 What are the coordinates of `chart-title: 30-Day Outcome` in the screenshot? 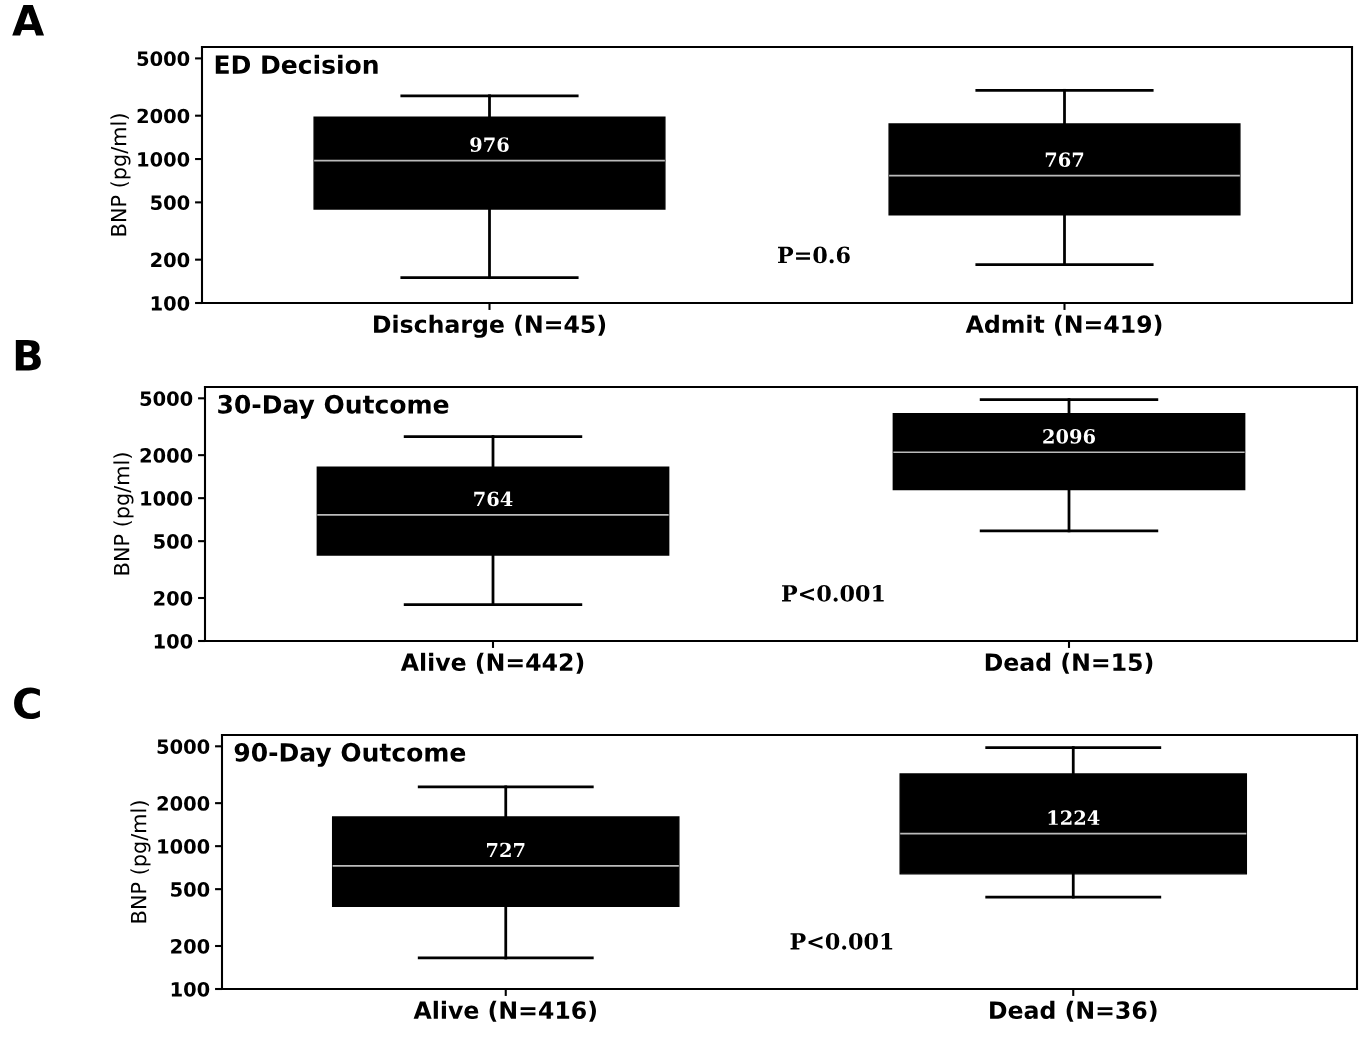 It's located at (333, 406).